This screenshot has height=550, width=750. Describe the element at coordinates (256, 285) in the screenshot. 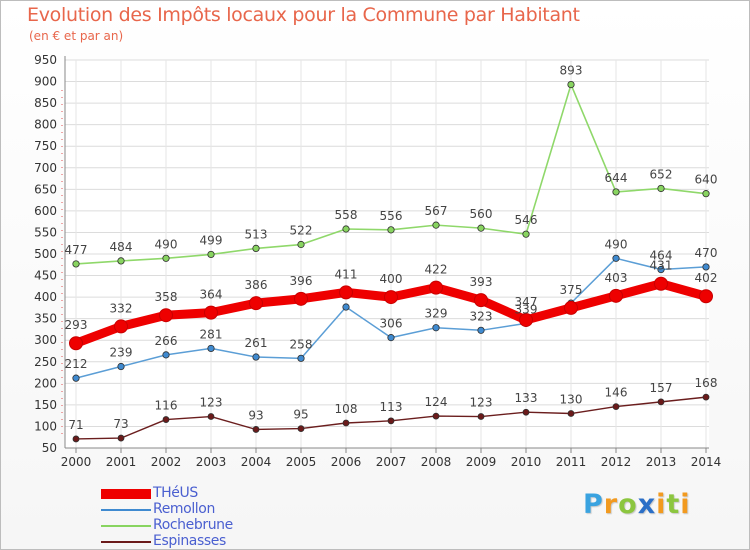

I see `data-label: 386` at that location.